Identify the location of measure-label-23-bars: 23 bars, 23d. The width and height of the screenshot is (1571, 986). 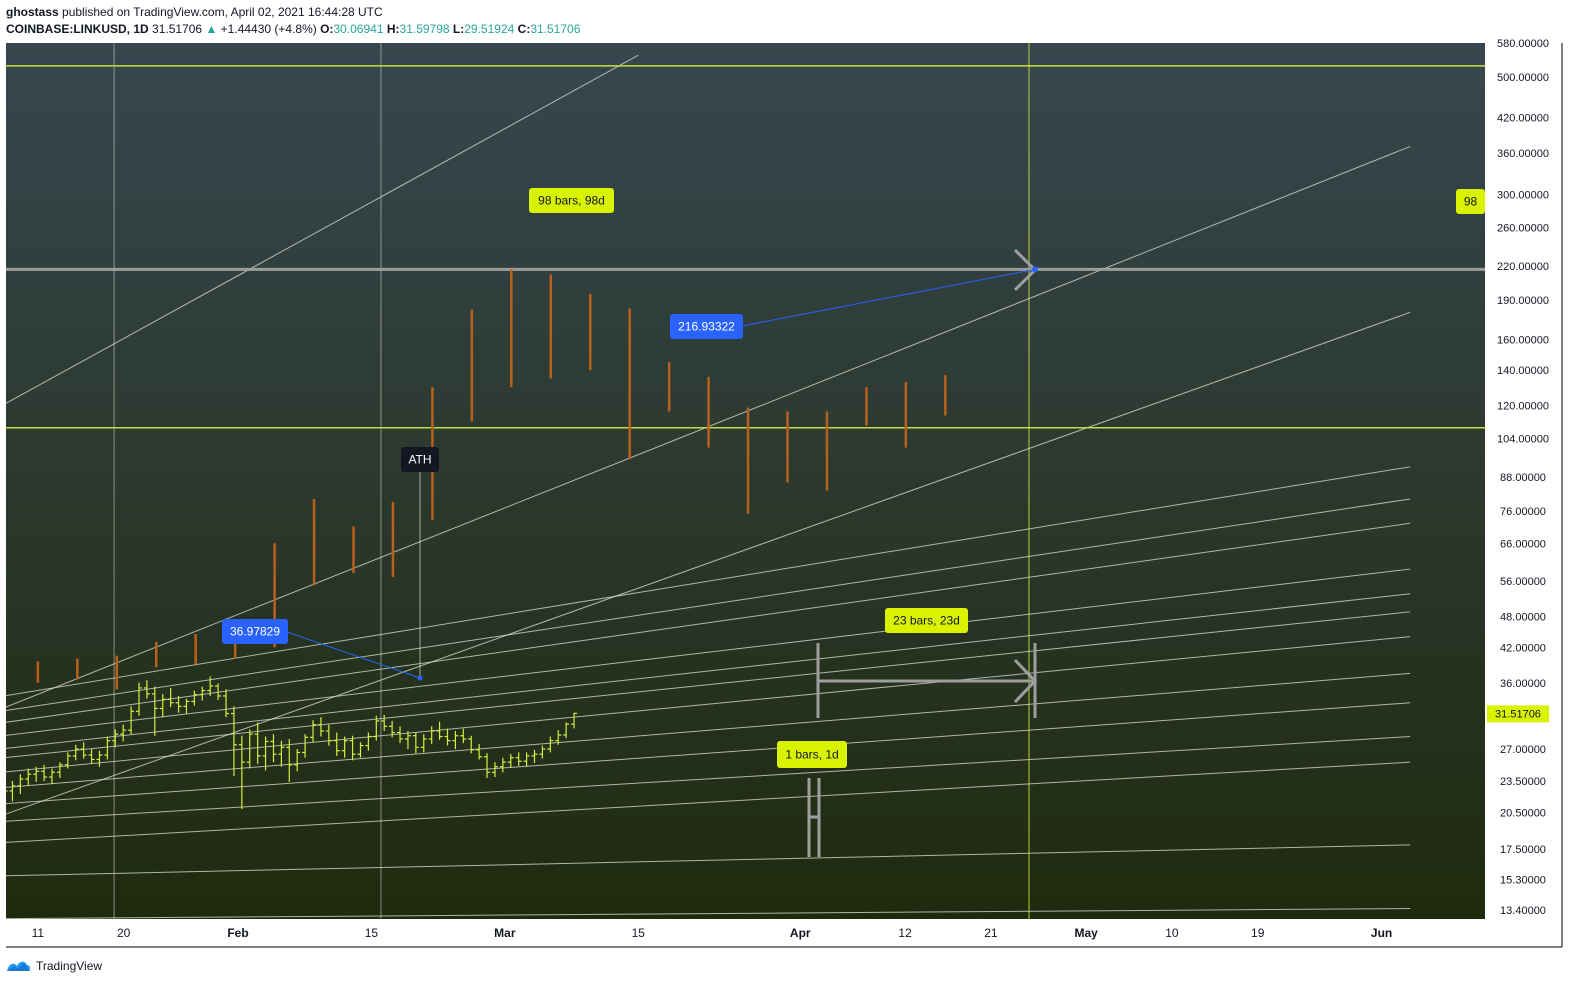
(926, 620).